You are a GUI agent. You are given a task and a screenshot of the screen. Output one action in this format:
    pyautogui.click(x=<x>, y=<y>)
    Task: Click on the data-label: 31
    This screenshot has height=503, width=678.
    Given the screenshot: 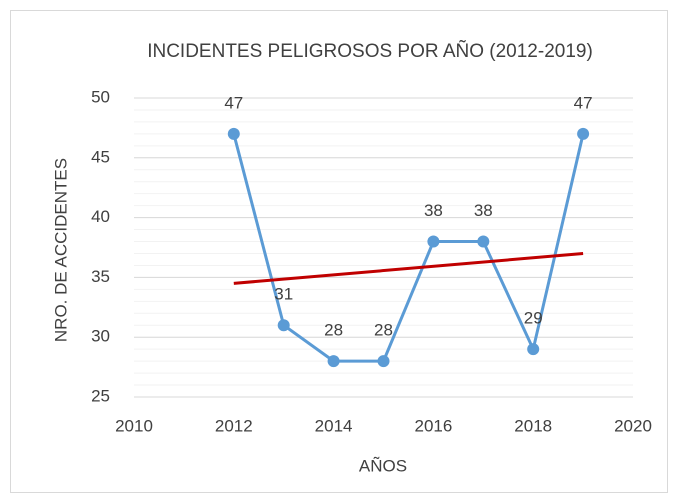 What is the action you would take?
    pyautogui.click(x=283, y=294)
    